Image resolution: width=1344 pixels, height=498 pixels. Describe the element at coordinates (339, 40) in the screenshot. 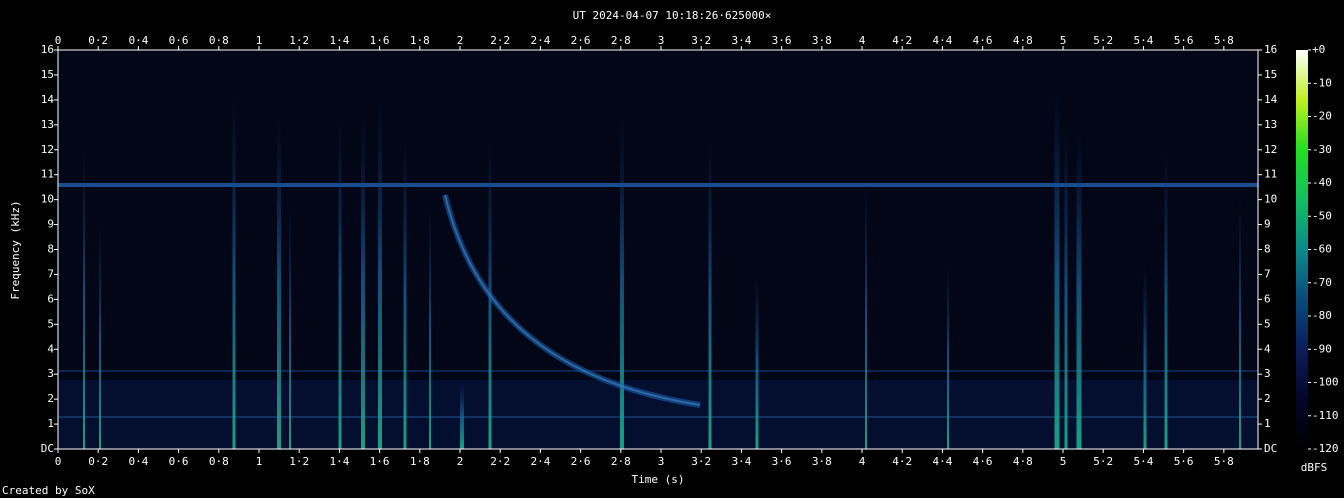

I see `x-tick-label: 1·4` at that location.